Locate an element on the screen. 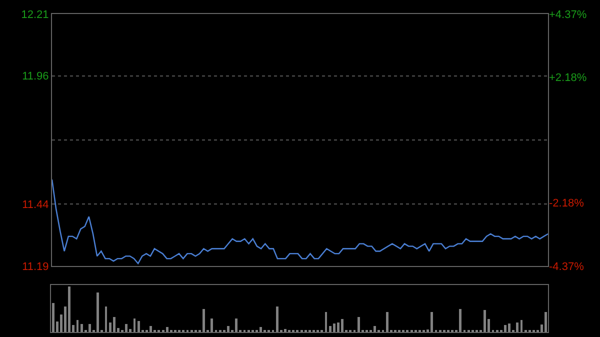 The width and height of the screenshot is (600, 337). y-tick-label: 11.19 is located at coordinates (35, 266).